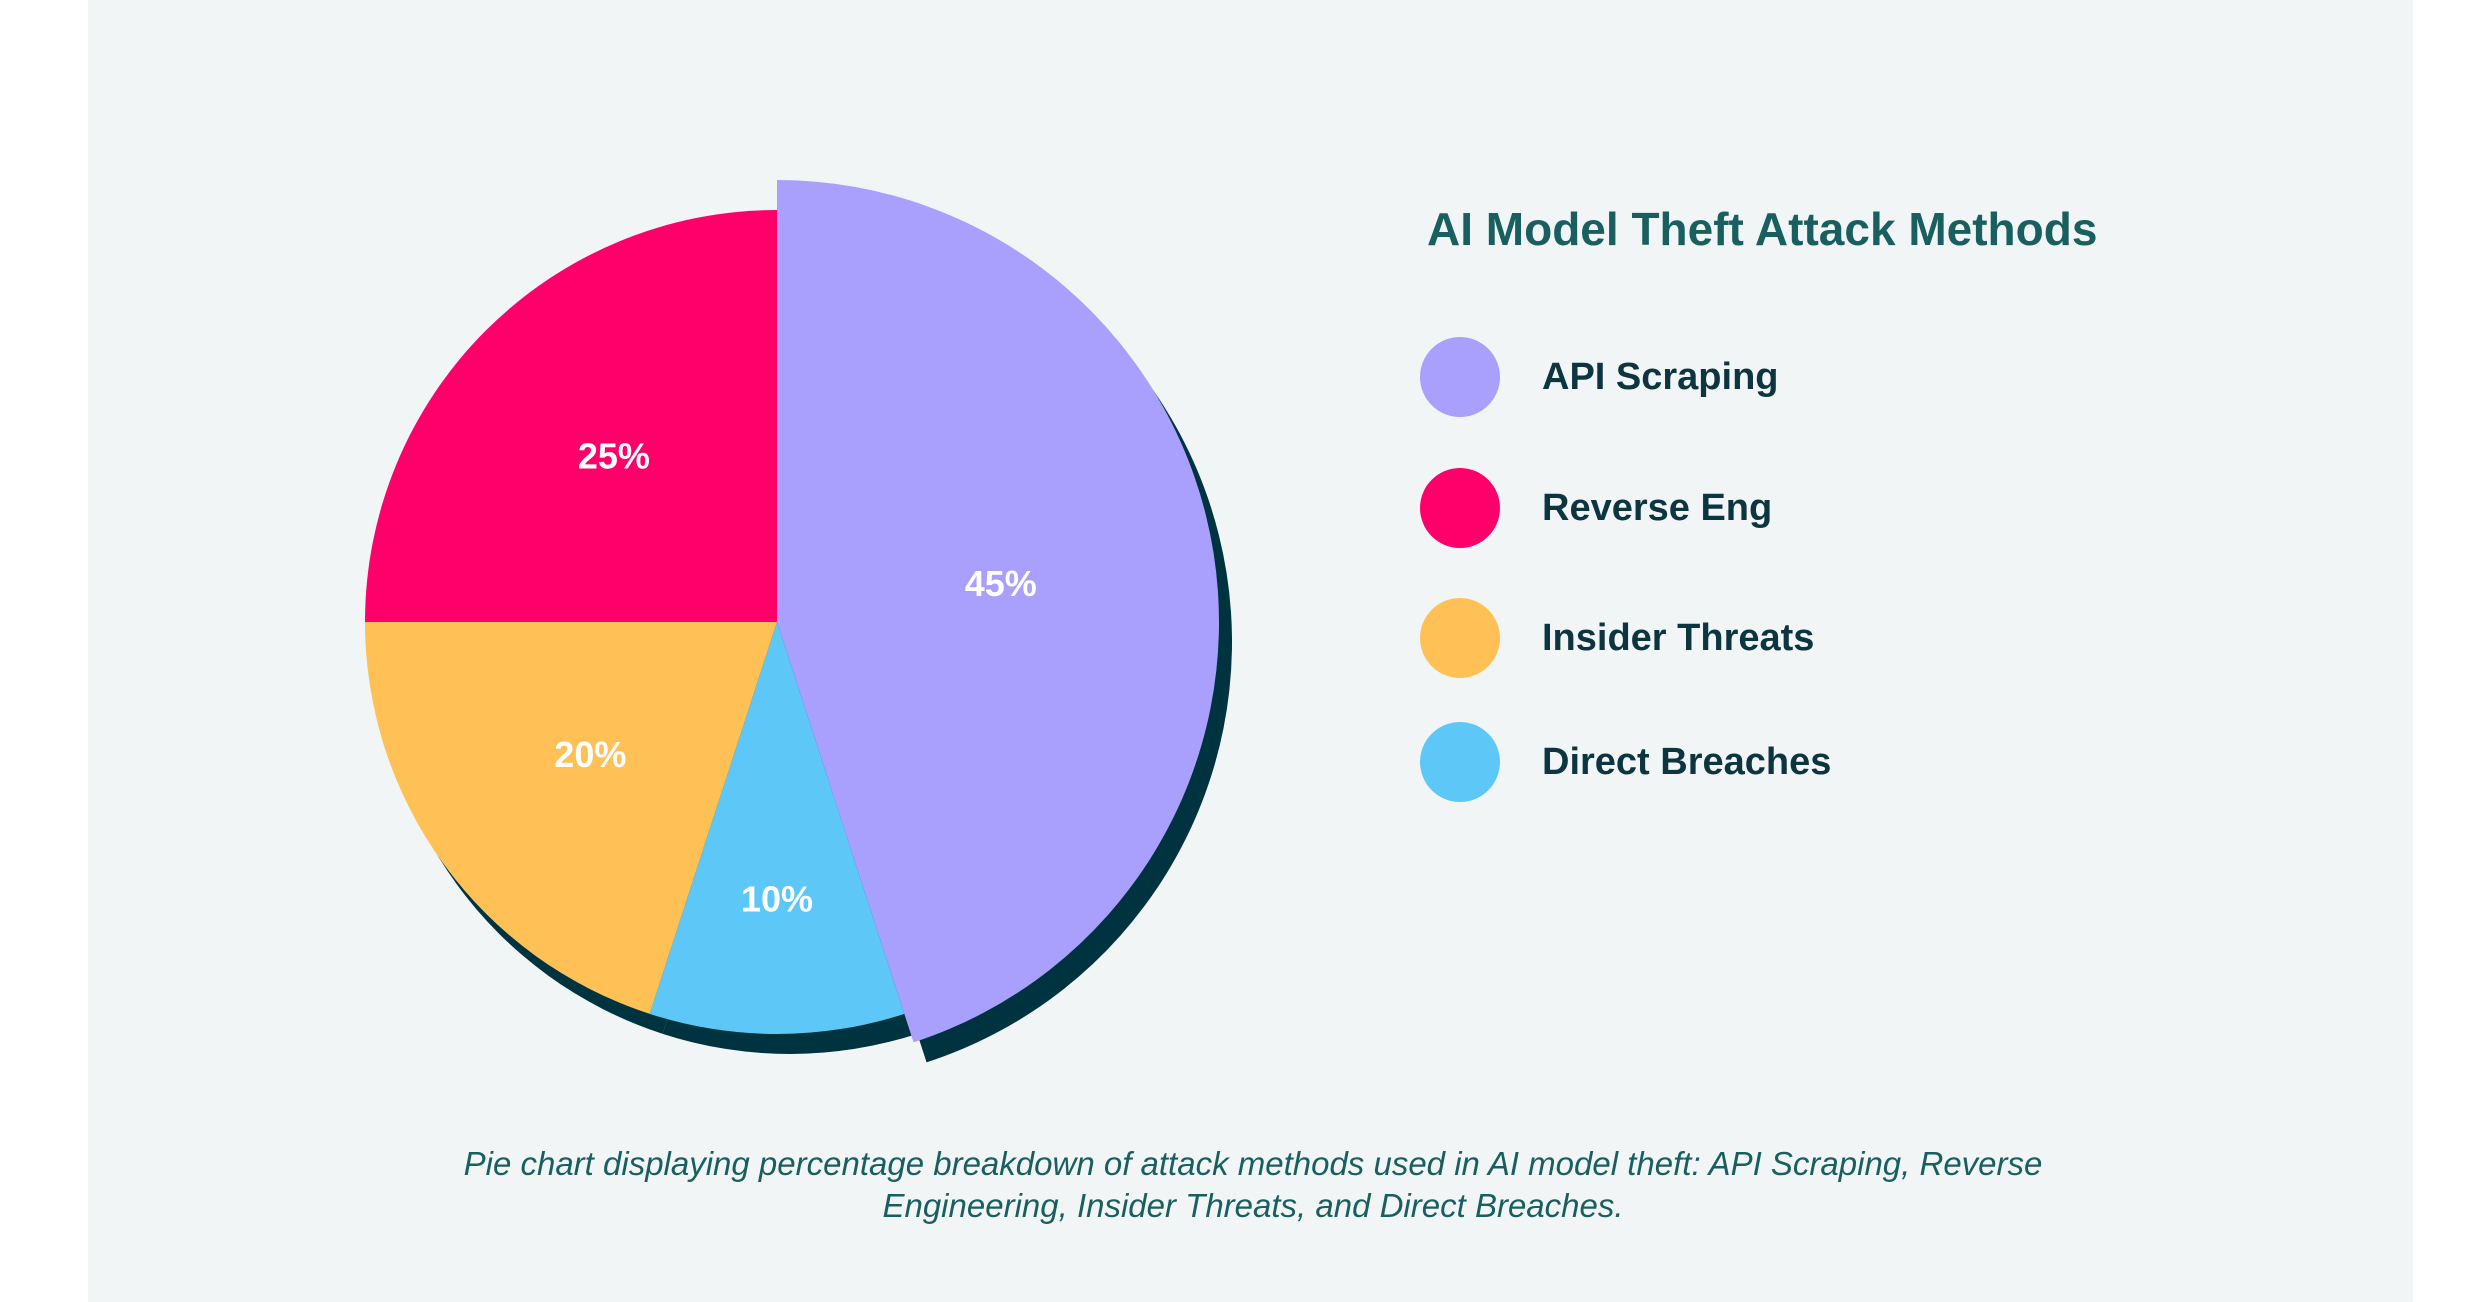 This screenshot has width=2490, height=1302. What do you see at coordinates (1687, 761) in the screenshot?
I see `legend-label: Direct Breaches` at bounding box center [1687, 761].